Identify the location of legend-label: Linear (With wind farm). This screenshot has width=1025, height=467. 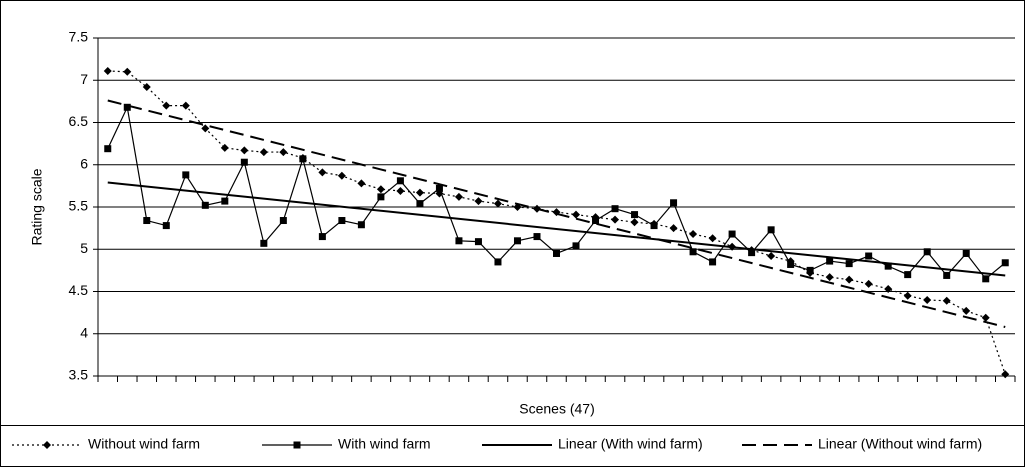
(630, 444).